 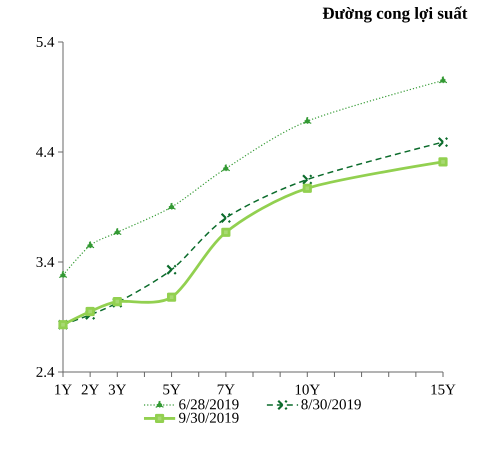 I want to click on y-tick-label: 4.4, so click(x=45, y=152).